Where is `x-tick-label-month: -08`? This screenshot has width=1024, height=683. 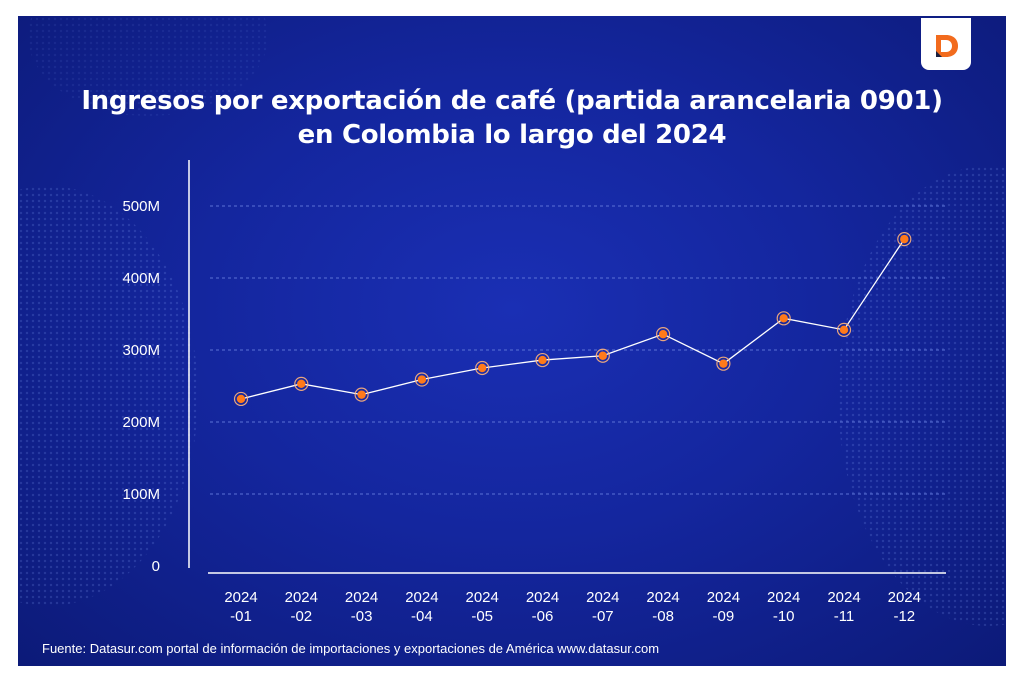
x-tick-label-month: -08 is located at coordinates (663, 616).